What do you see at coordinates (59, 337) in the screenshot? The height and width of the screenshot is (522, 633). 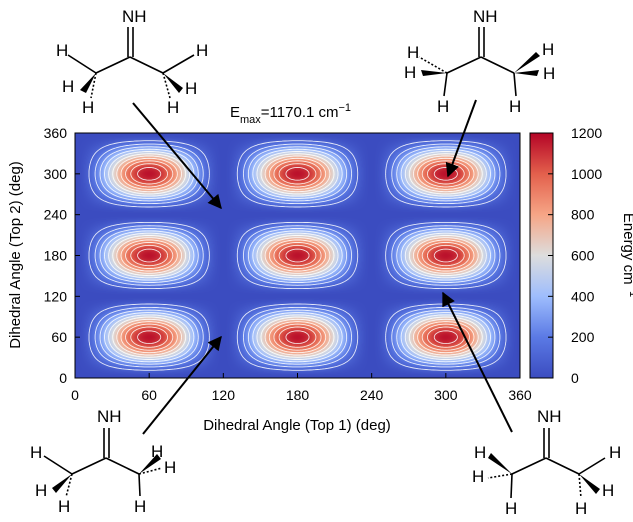 I see `y-tick-label: 60` at bounding box center [59, 337].